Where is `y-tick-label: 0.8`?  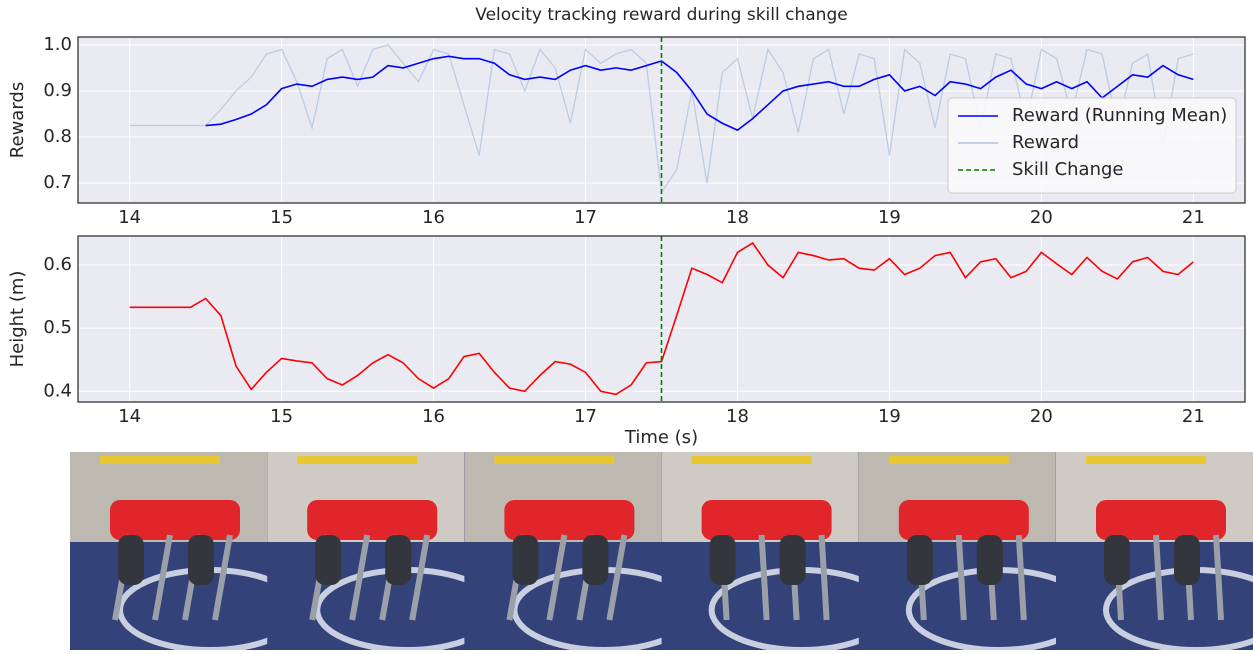
y-tick-label: 0.8 is located at coordinates (57, 136).